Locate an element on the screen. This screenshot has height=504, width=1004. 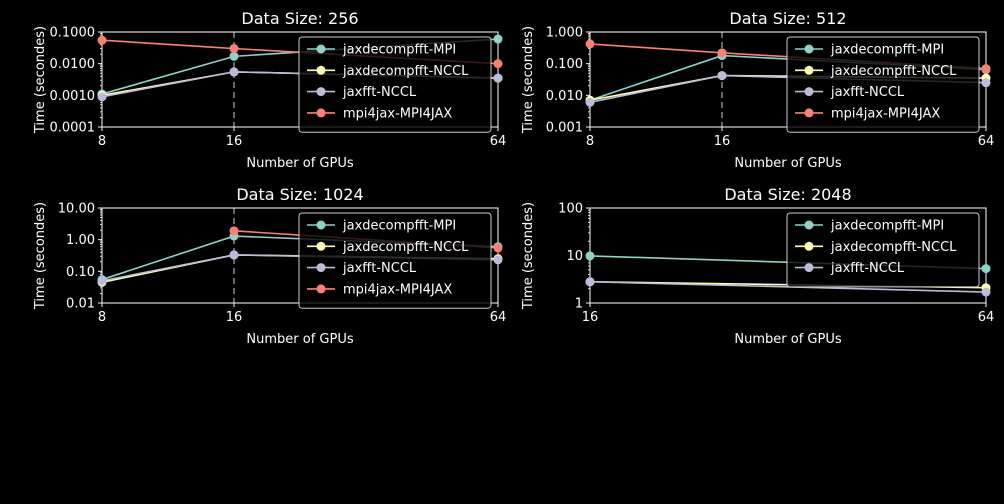
chart-title: Data Size: 2048 is located at coordinates (787, 194).